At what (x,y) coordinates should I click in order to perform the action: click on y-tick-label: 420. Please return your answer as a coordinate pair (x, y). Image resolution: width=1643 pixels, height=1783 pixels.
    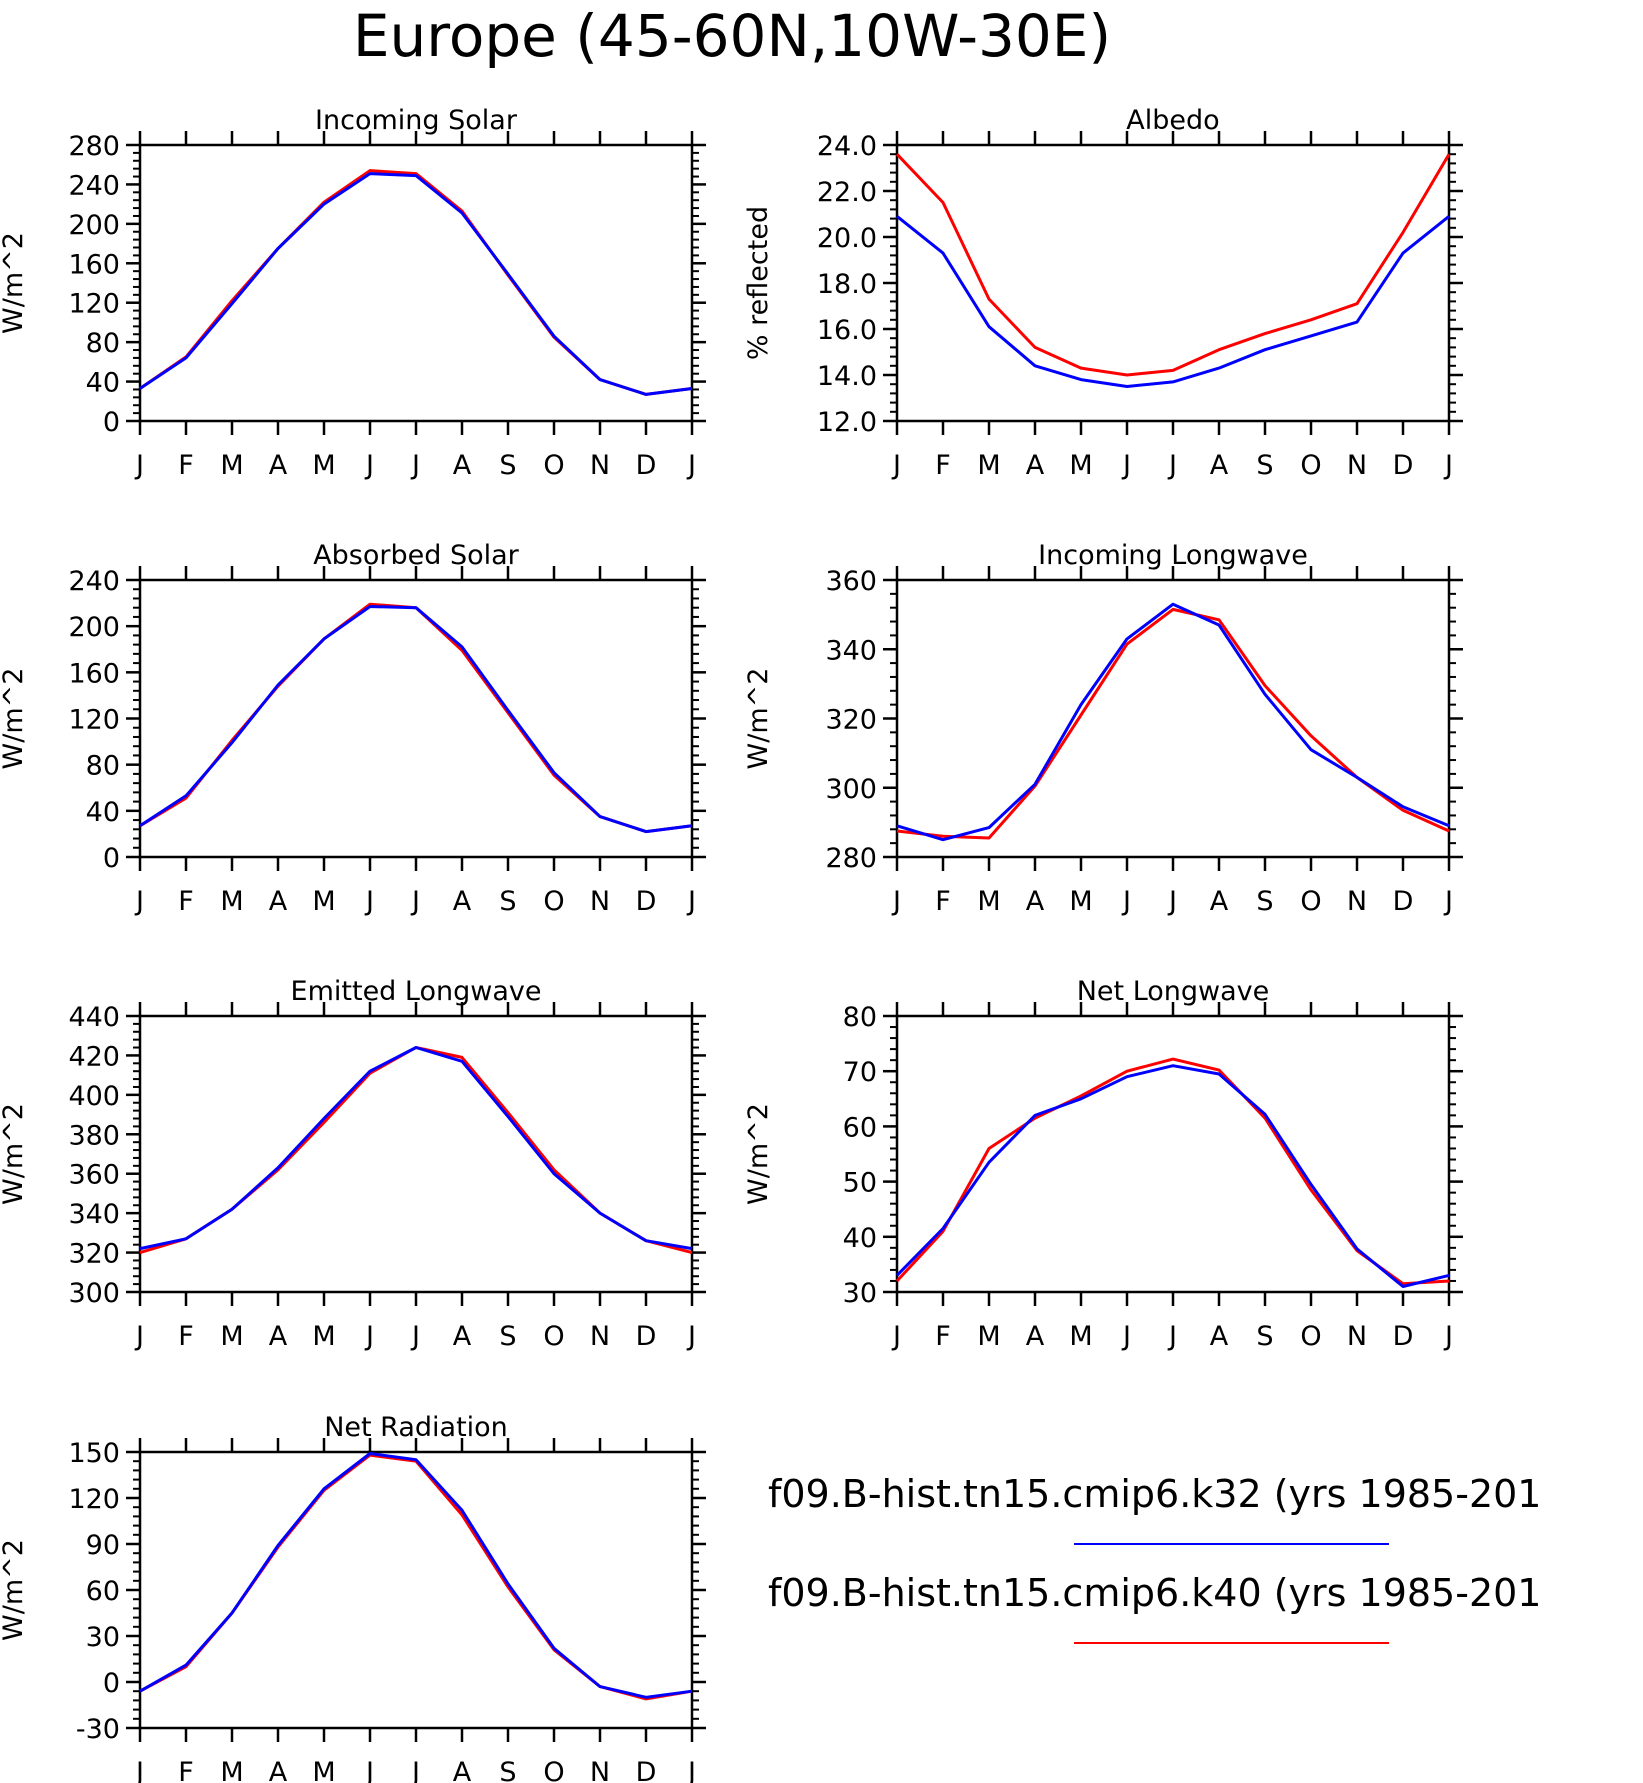
    Looking at the image, I should click on (94, 1056).